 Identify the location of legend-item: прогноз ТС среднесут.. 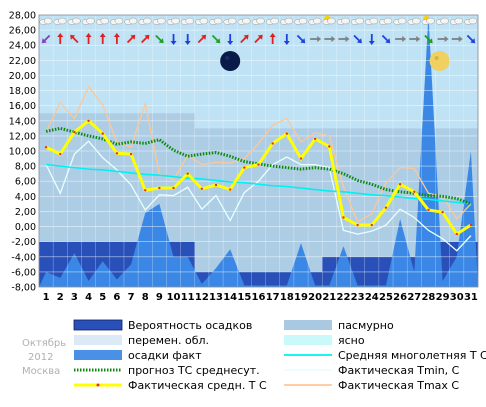
(167, 370).